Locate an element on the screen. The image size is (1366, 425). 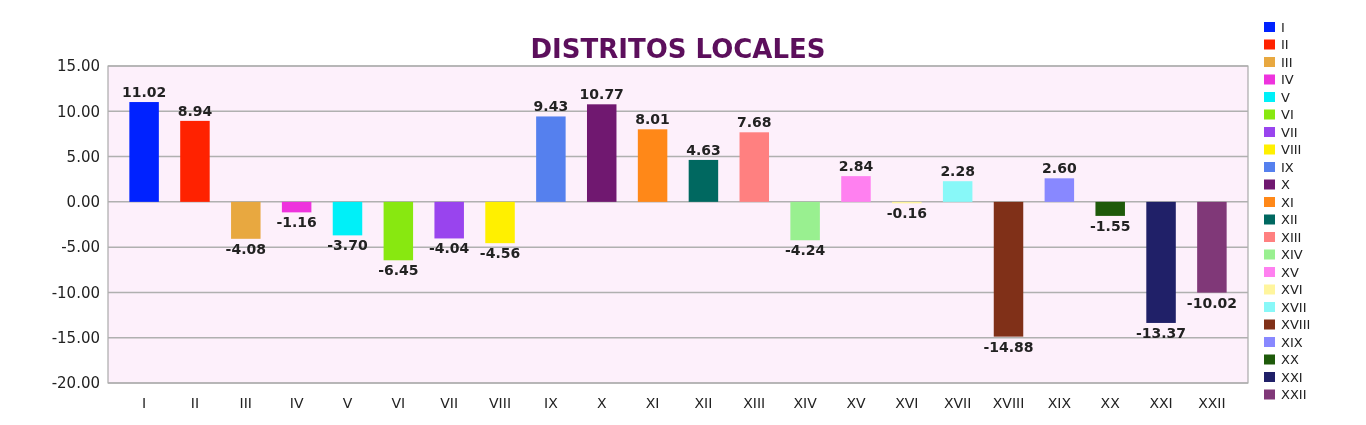
x-tick-label: XIV is located at coordinates (805, 403).